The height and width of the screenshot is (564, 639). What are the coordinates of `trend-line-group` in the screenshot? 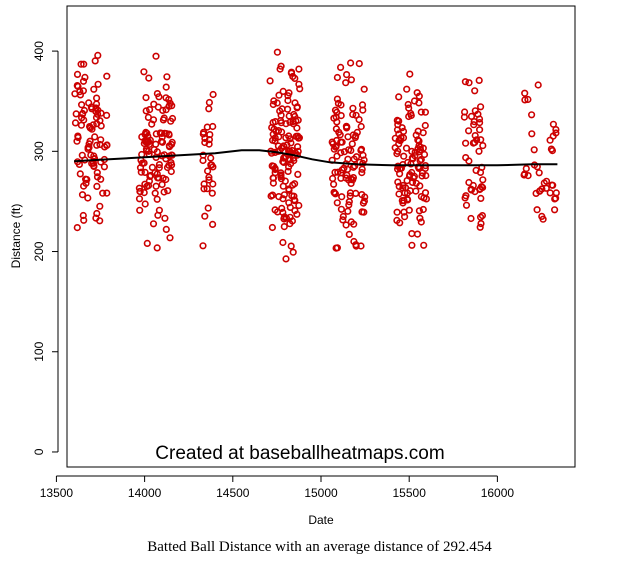 It's located at (316, 158).